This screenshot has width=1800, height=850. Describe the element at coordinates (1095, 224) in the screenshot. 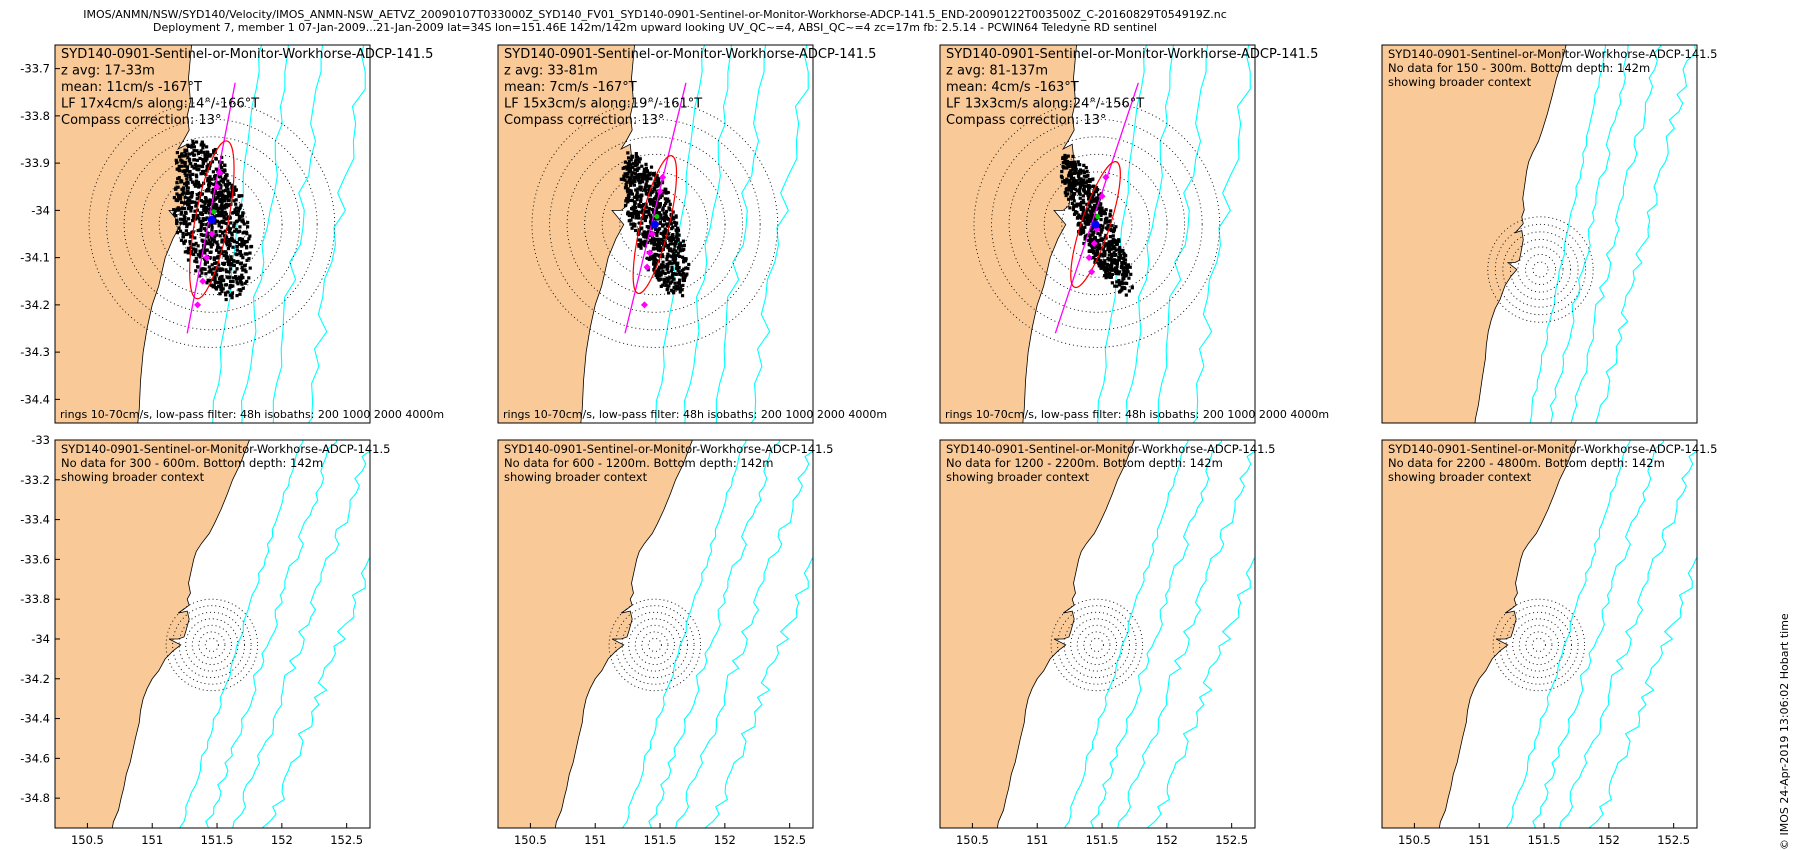

I see `variance-ellipse` at that location.